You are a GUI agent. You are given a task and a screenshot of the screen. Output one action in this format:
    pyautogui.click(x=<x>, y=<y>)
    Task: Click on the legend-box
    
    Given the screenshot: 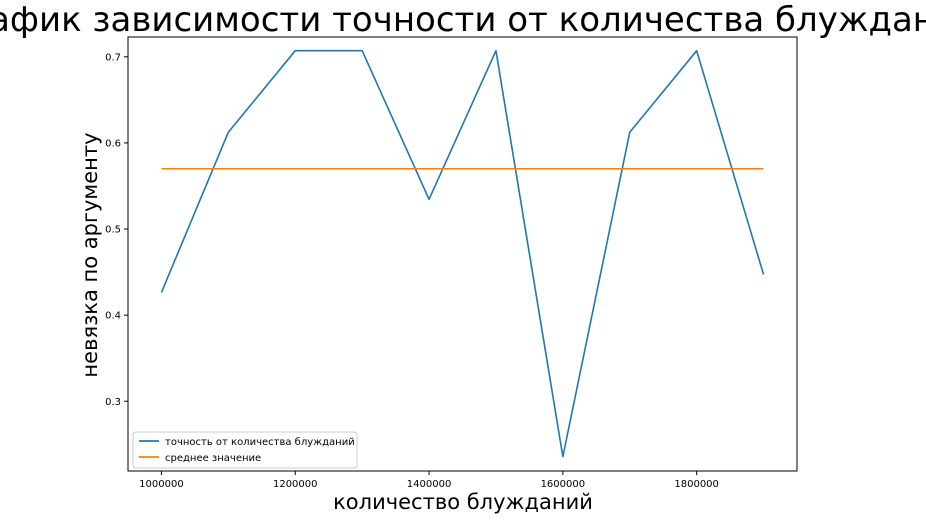 What is the action you would take?
    pyautogui.click(x=245, y=450)
    